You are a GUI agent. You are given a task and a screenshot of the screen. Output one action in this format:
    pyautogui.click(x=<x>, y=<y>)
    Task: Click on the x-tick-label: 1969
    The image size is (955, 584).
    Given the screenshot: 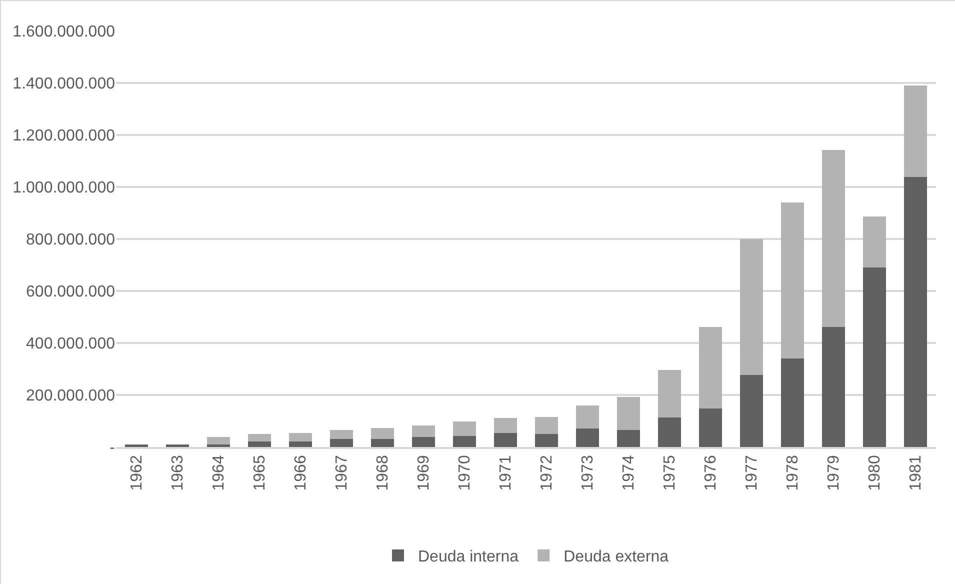 What is the action you would take?
    pyautogui.click(x=424, y=473)
    